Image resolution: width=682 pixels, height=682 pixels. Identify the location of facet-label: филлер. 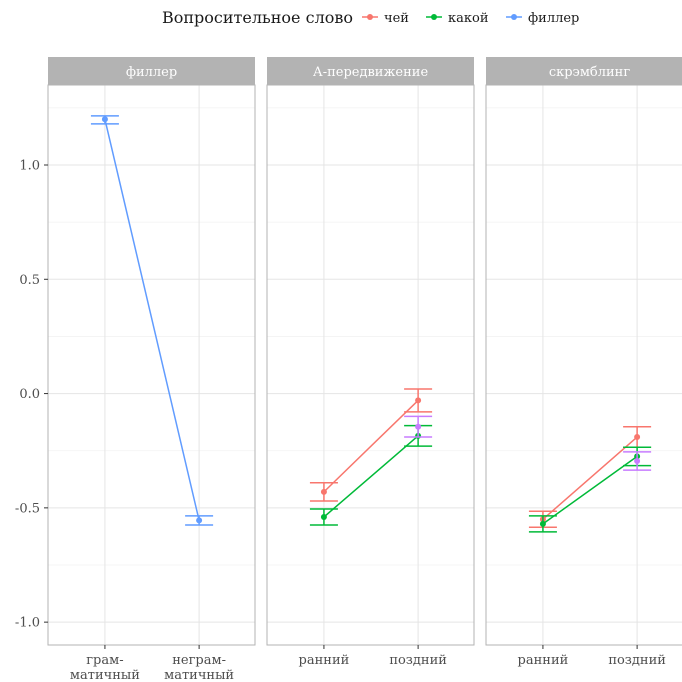
(151, 72).